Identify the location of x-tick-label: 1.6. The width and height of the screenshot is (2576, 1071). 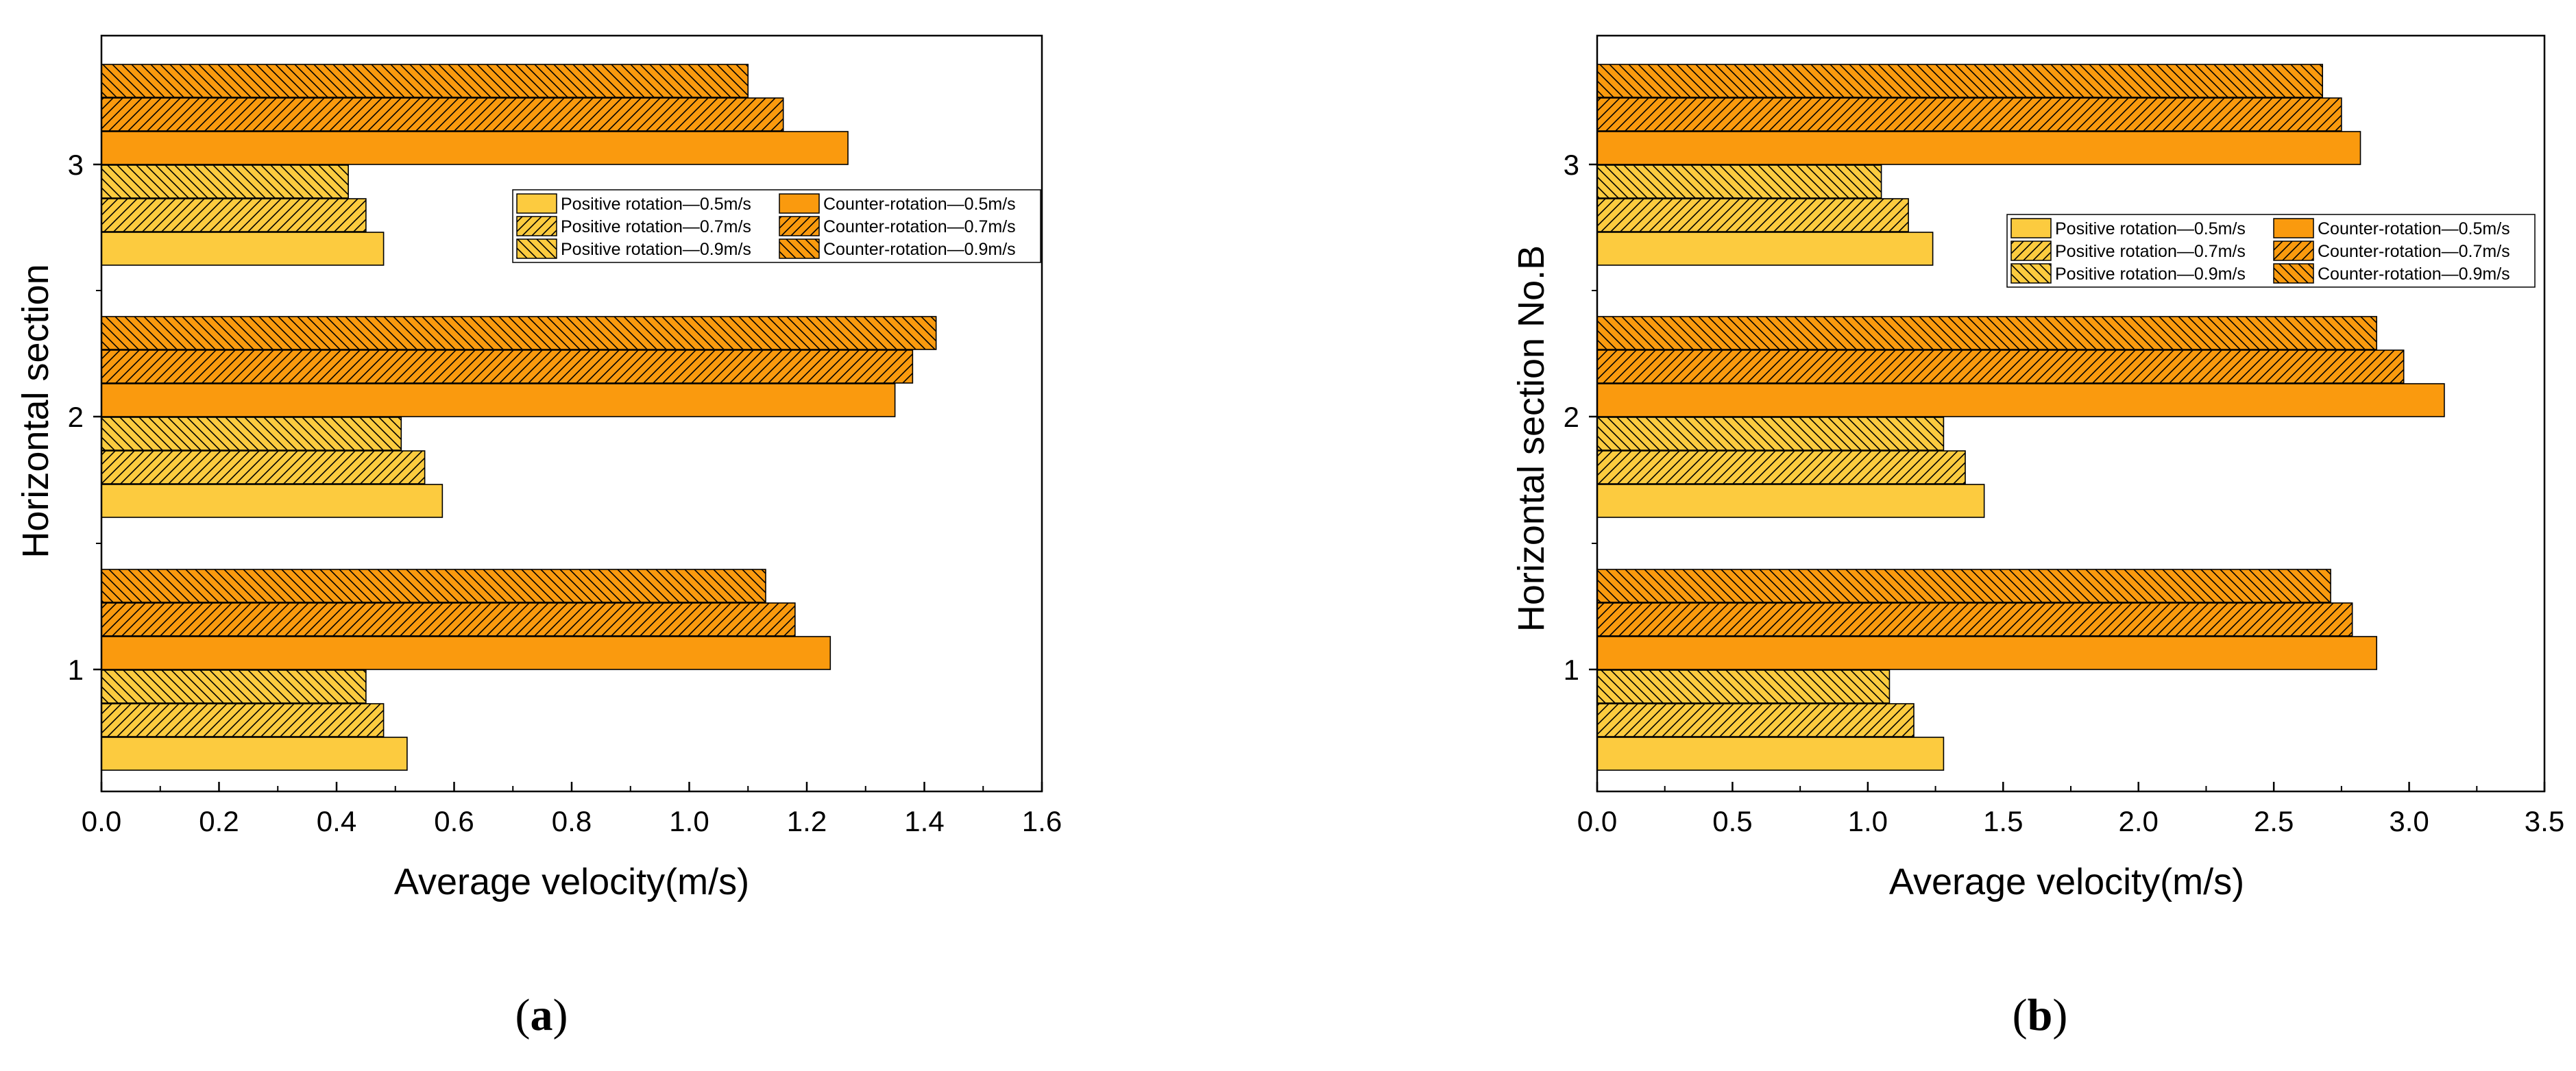
(1042, 821).